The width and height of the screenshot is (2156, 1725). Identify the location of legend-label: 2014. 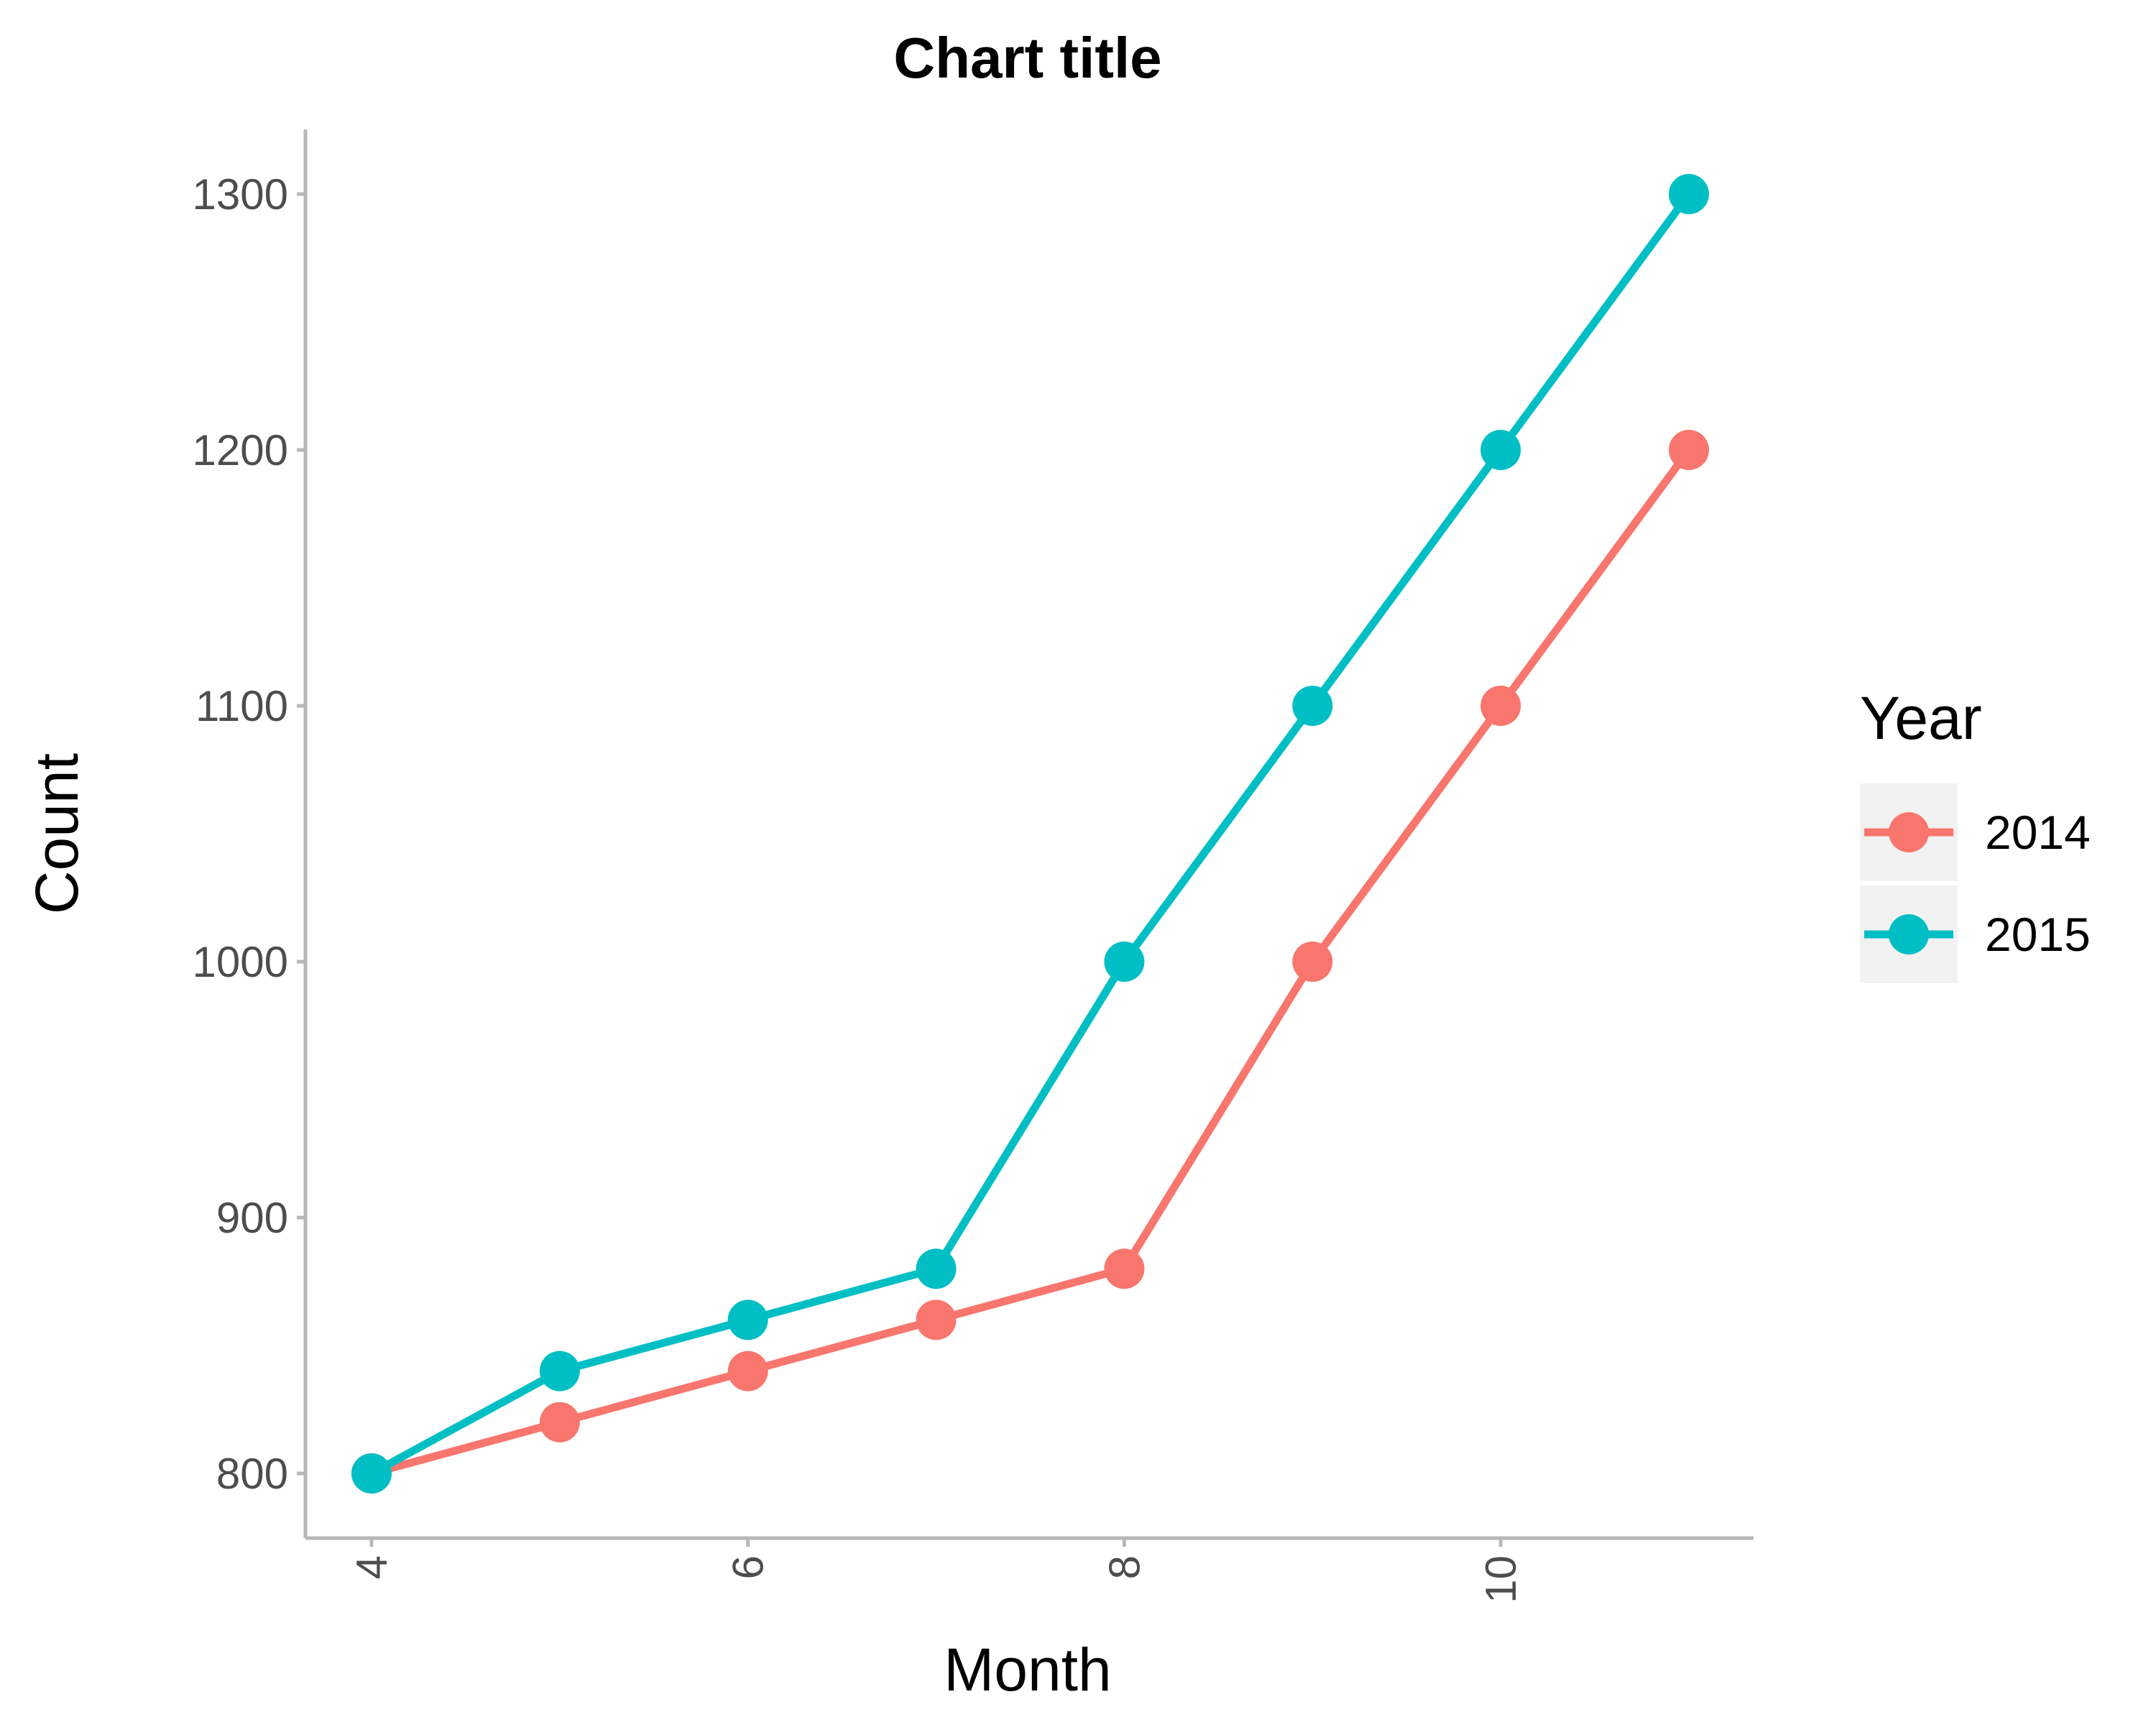
(2038, 832).